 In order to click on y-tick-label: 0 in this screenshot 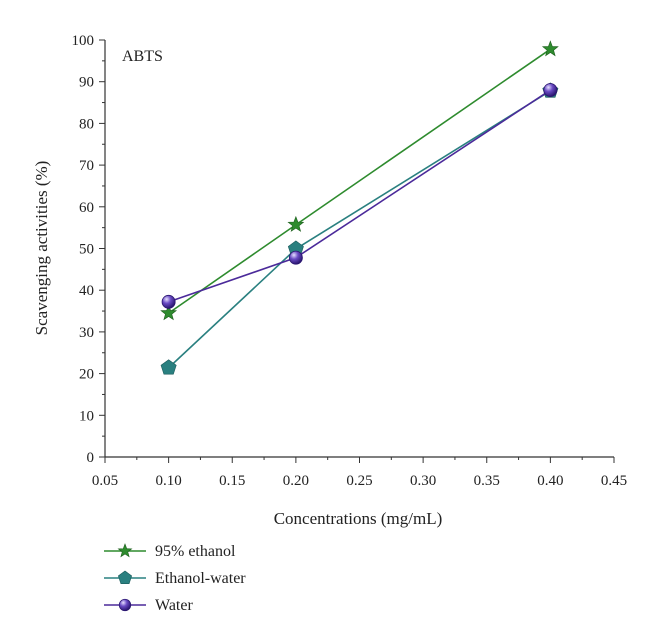, I will do `click(91, 458)`.